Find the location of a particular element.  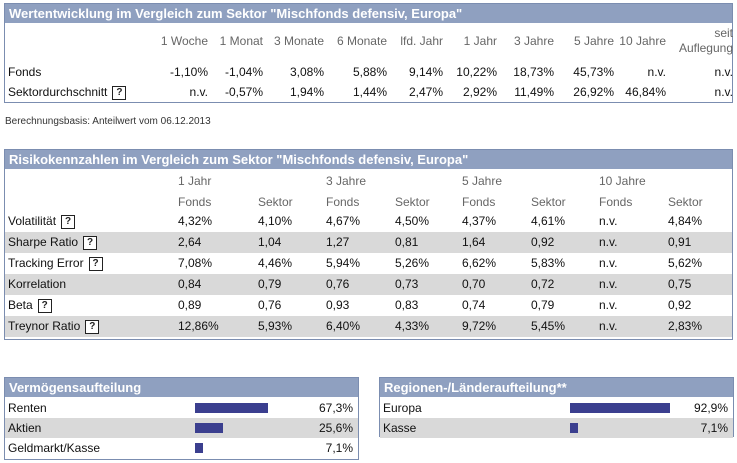

period-header: 3 Jahre is located at coordinates (346, 181).